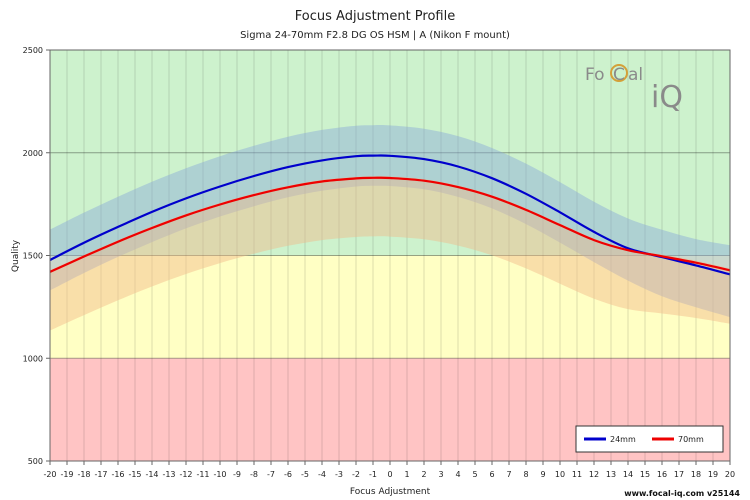 Image resolution: width=750 pixels, height=500 pixels. I want to click on x-tick-label: 13, so click(611, 474).